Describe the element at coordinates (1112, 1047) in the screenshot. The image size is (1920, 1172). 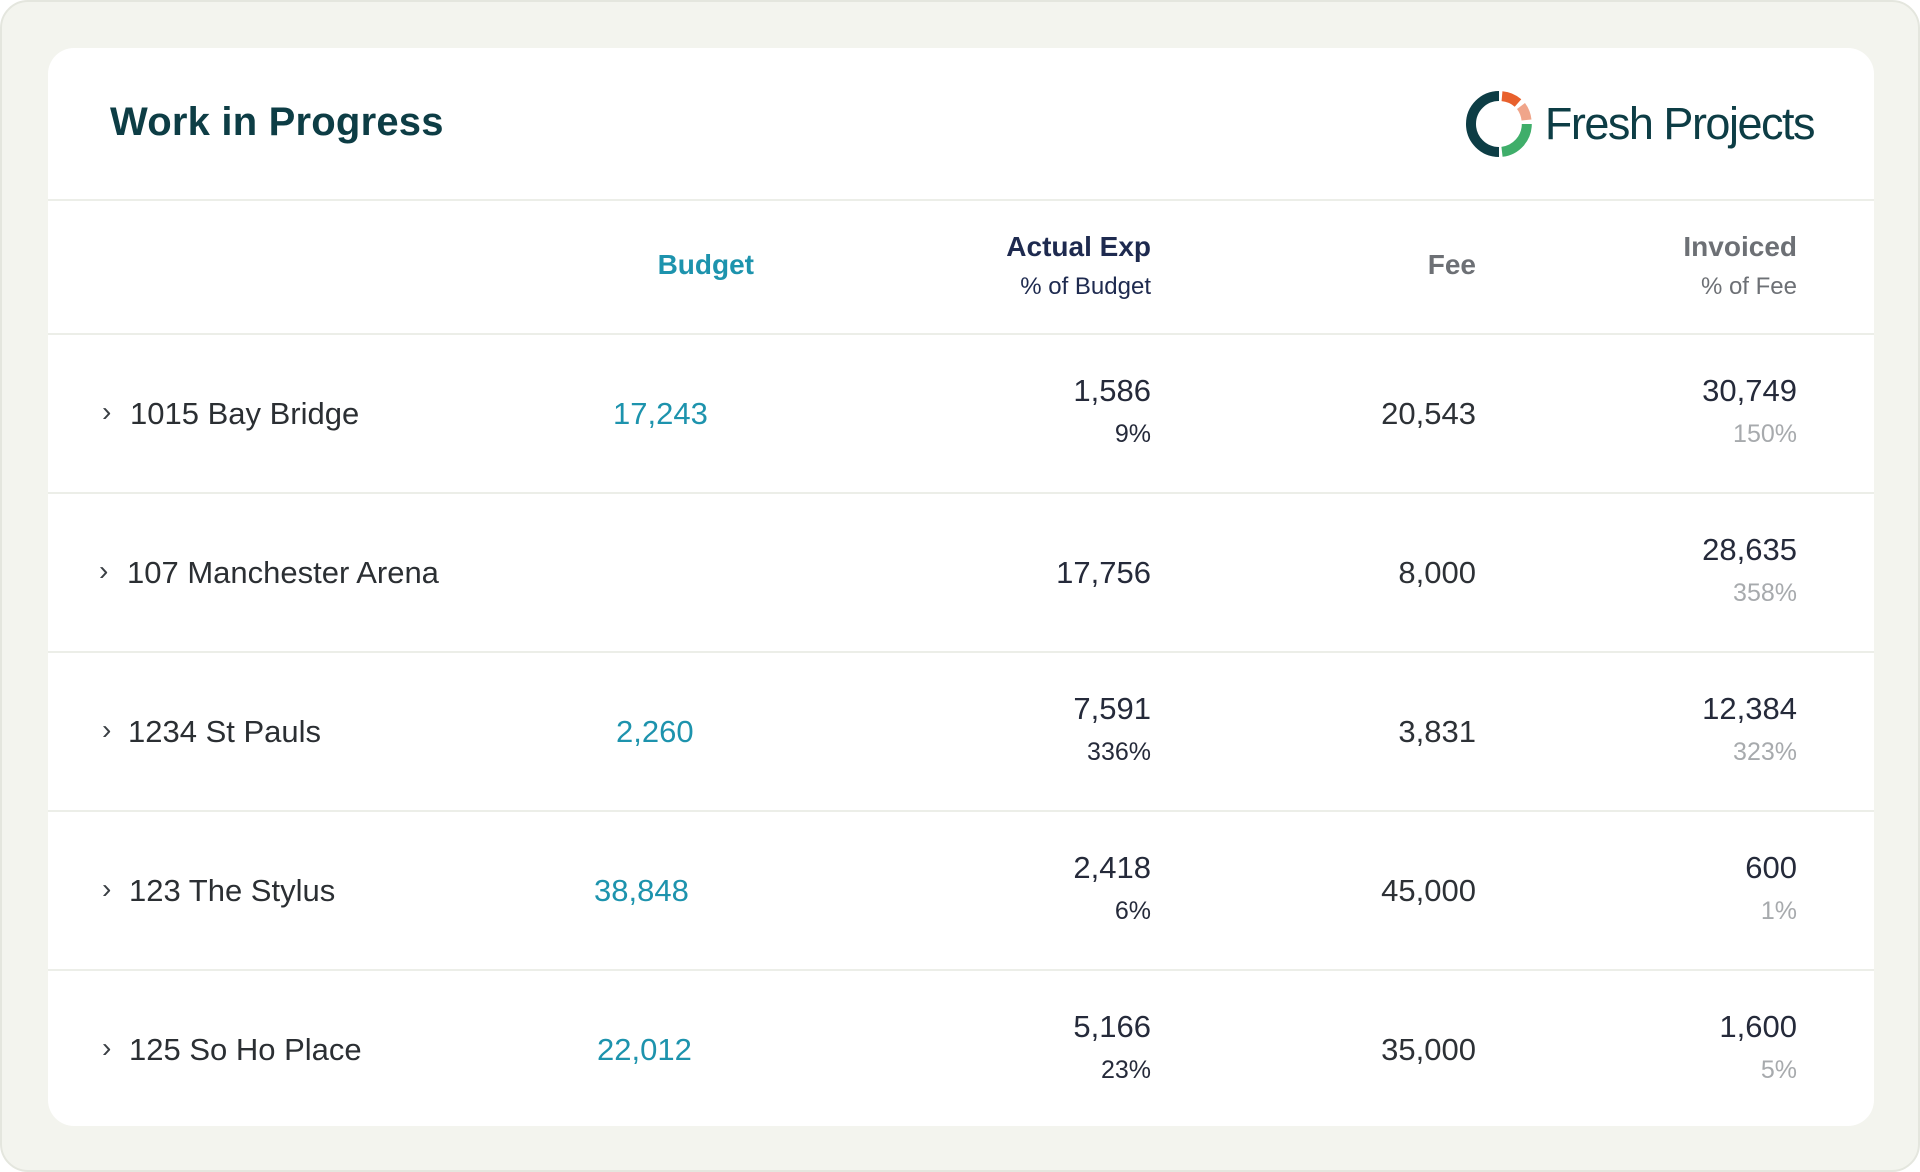
I see `actual-exp-cell: 5,166 23%` at that location.